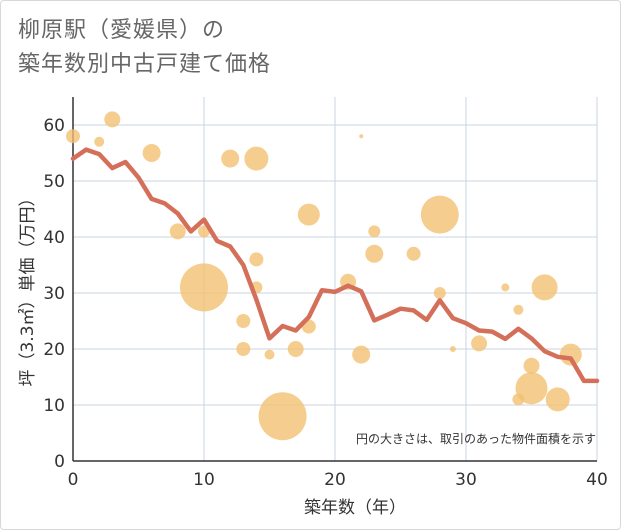  Describe the element at coordinates (54, 238) in the screenshot. I see `y-tick-label: 40` at that location.